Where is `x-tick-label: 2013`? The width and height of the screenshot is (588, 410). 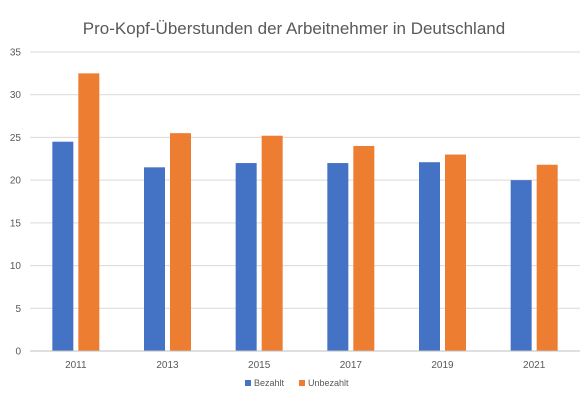 x-tick-label: 2013 is located at coordinates (167, 365).